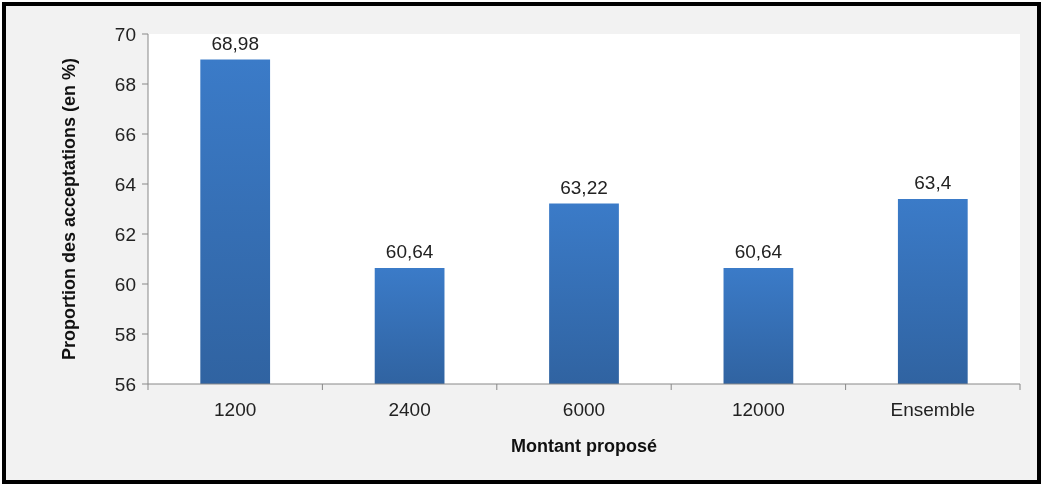 Image resolution: width=1043 pixels, height=486 pixels. Describe the element at coordinates (584, 409) in the screenshot. I see `x-tick-label: 6000` at that location.